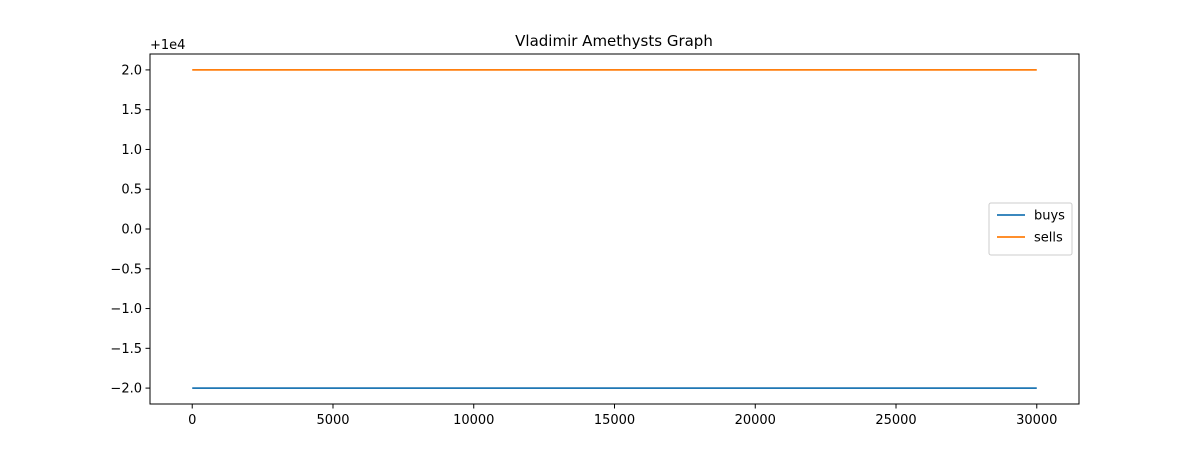 The width and height of the screenshot is (1199, 454). Describe the element at coordinates (1048, 238) in the screenshot. I see `legend-label-sells: sells` at that location.